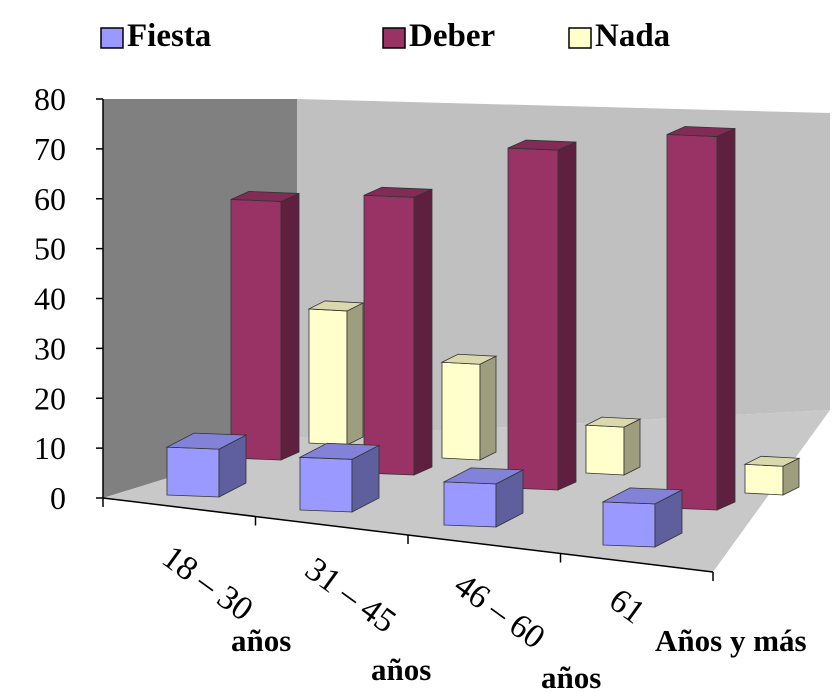  What do you see at coordinates (499, 612) in the screenshot?
I see `x-category-label: 46 – 60` at bounding box center [499, 612].